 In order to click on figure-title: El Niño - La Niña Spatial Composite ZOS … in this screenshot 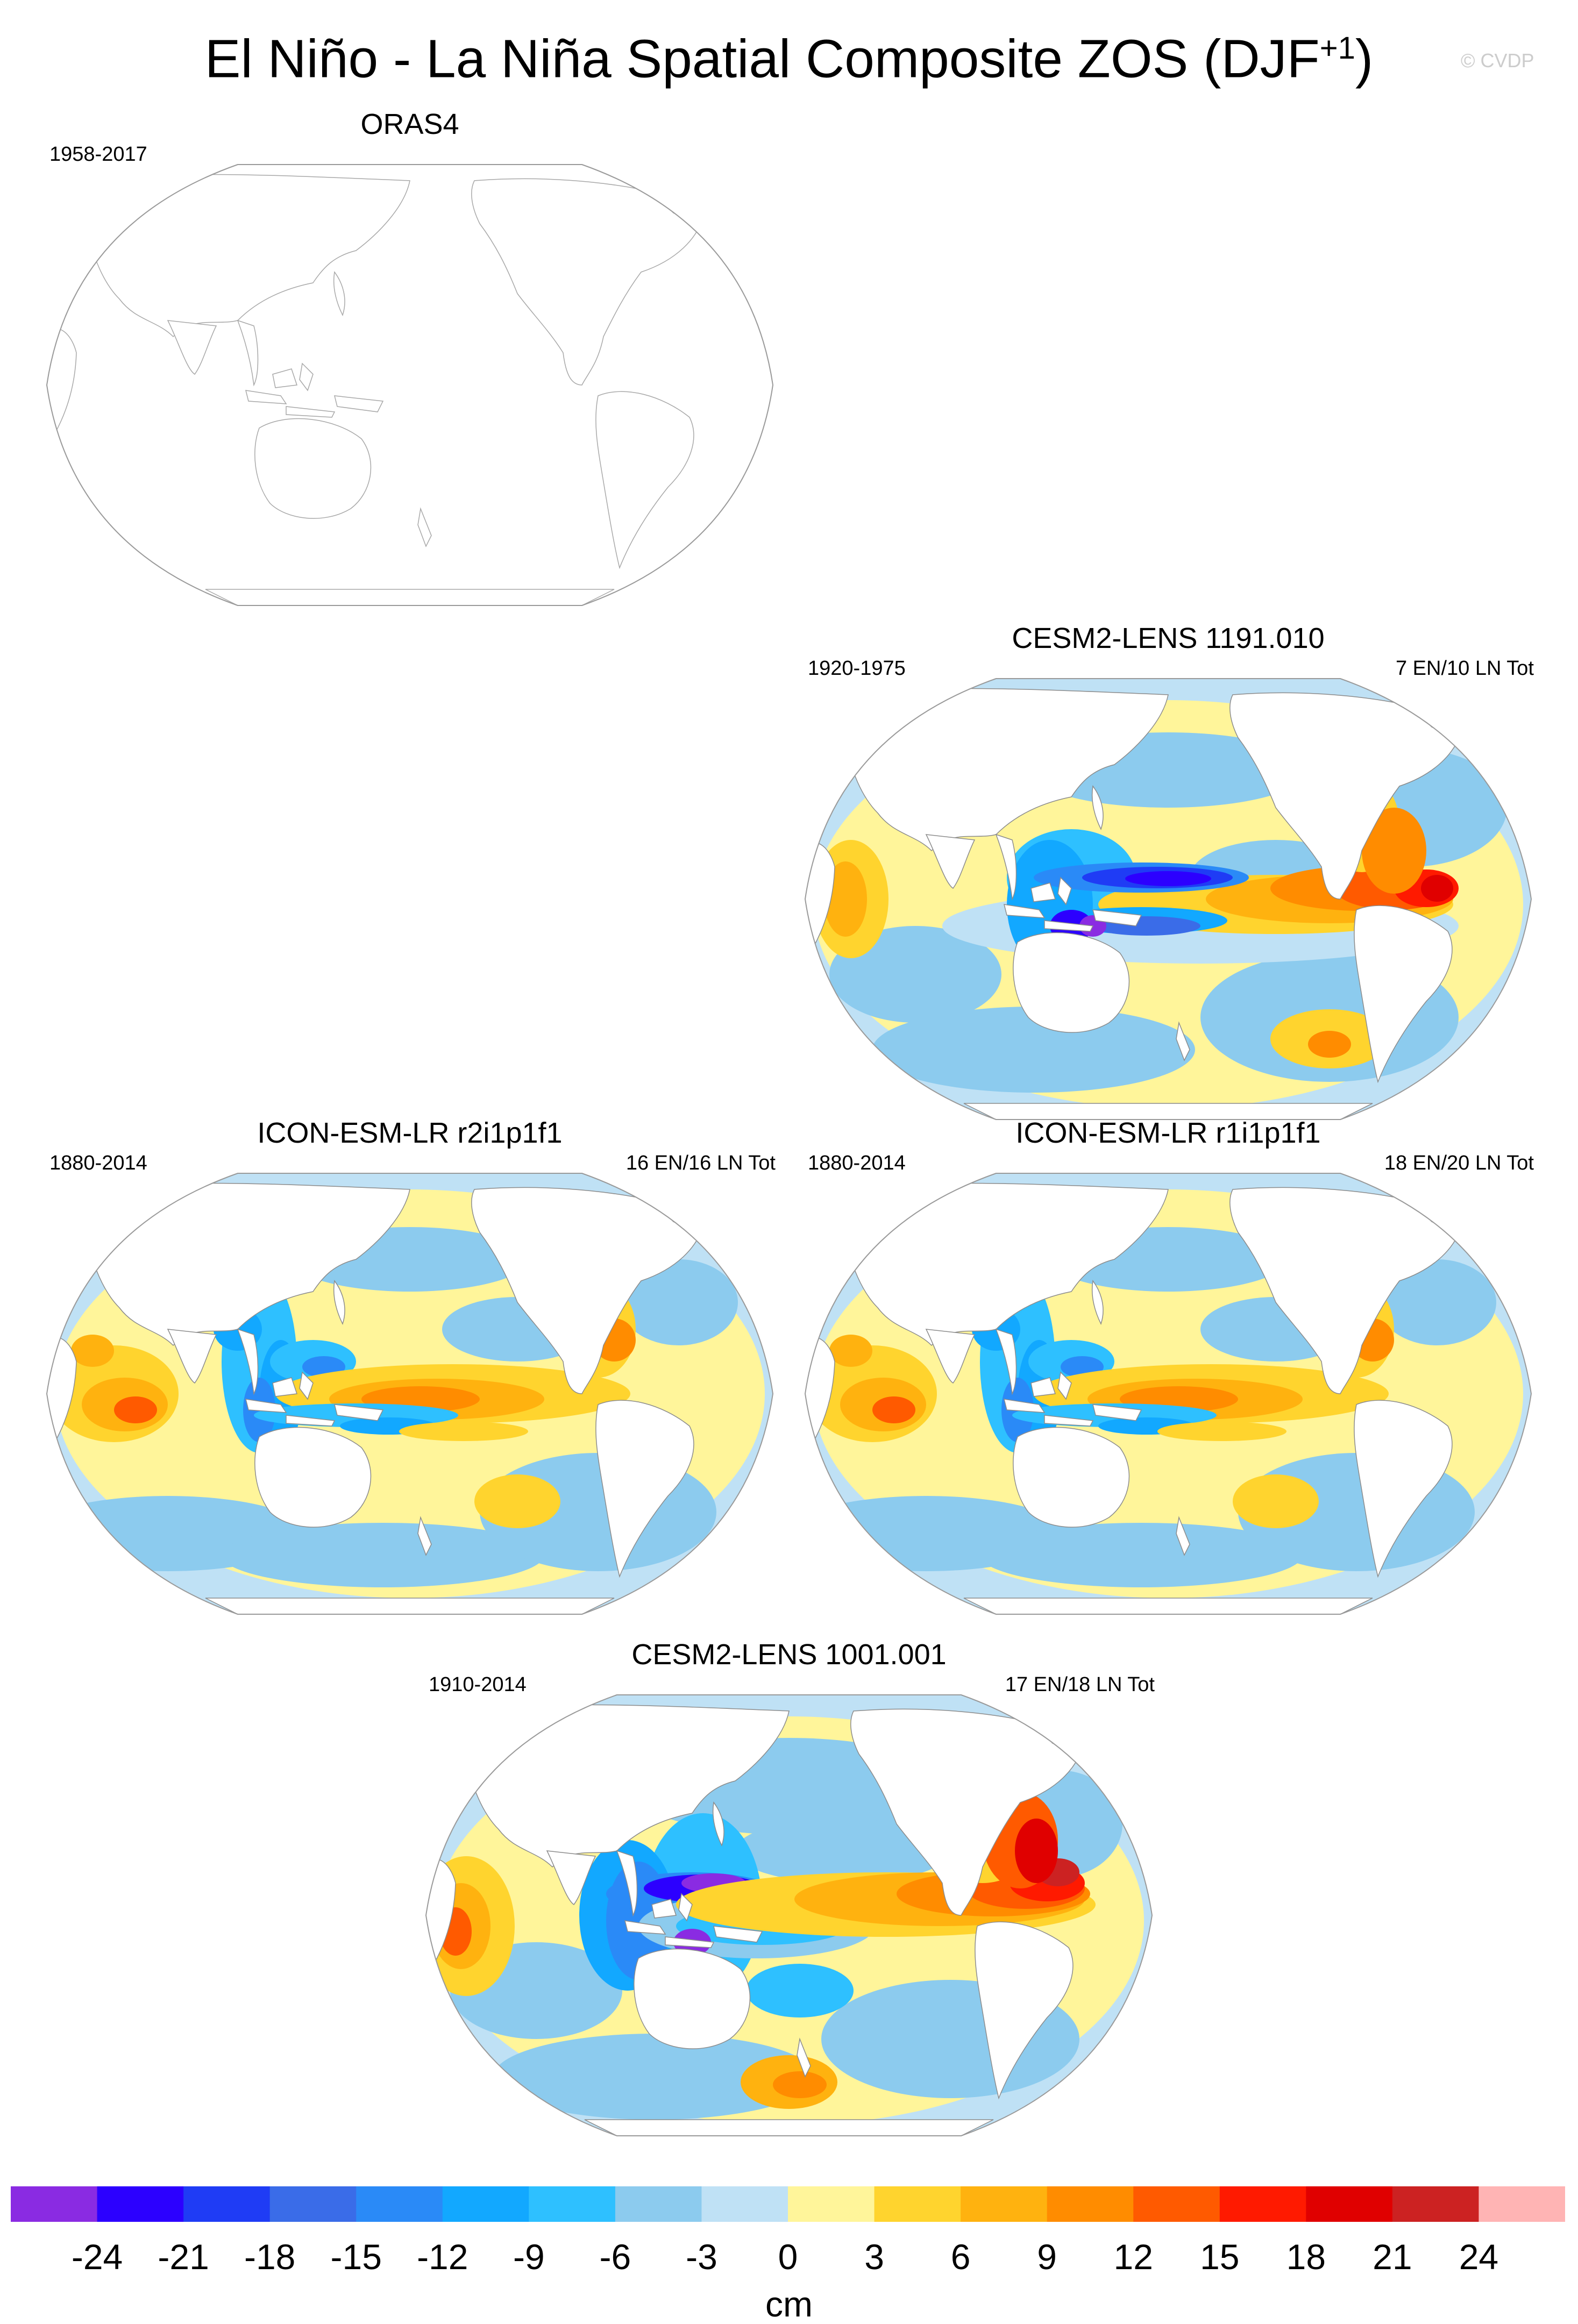, I will do `click(789, 58)`.